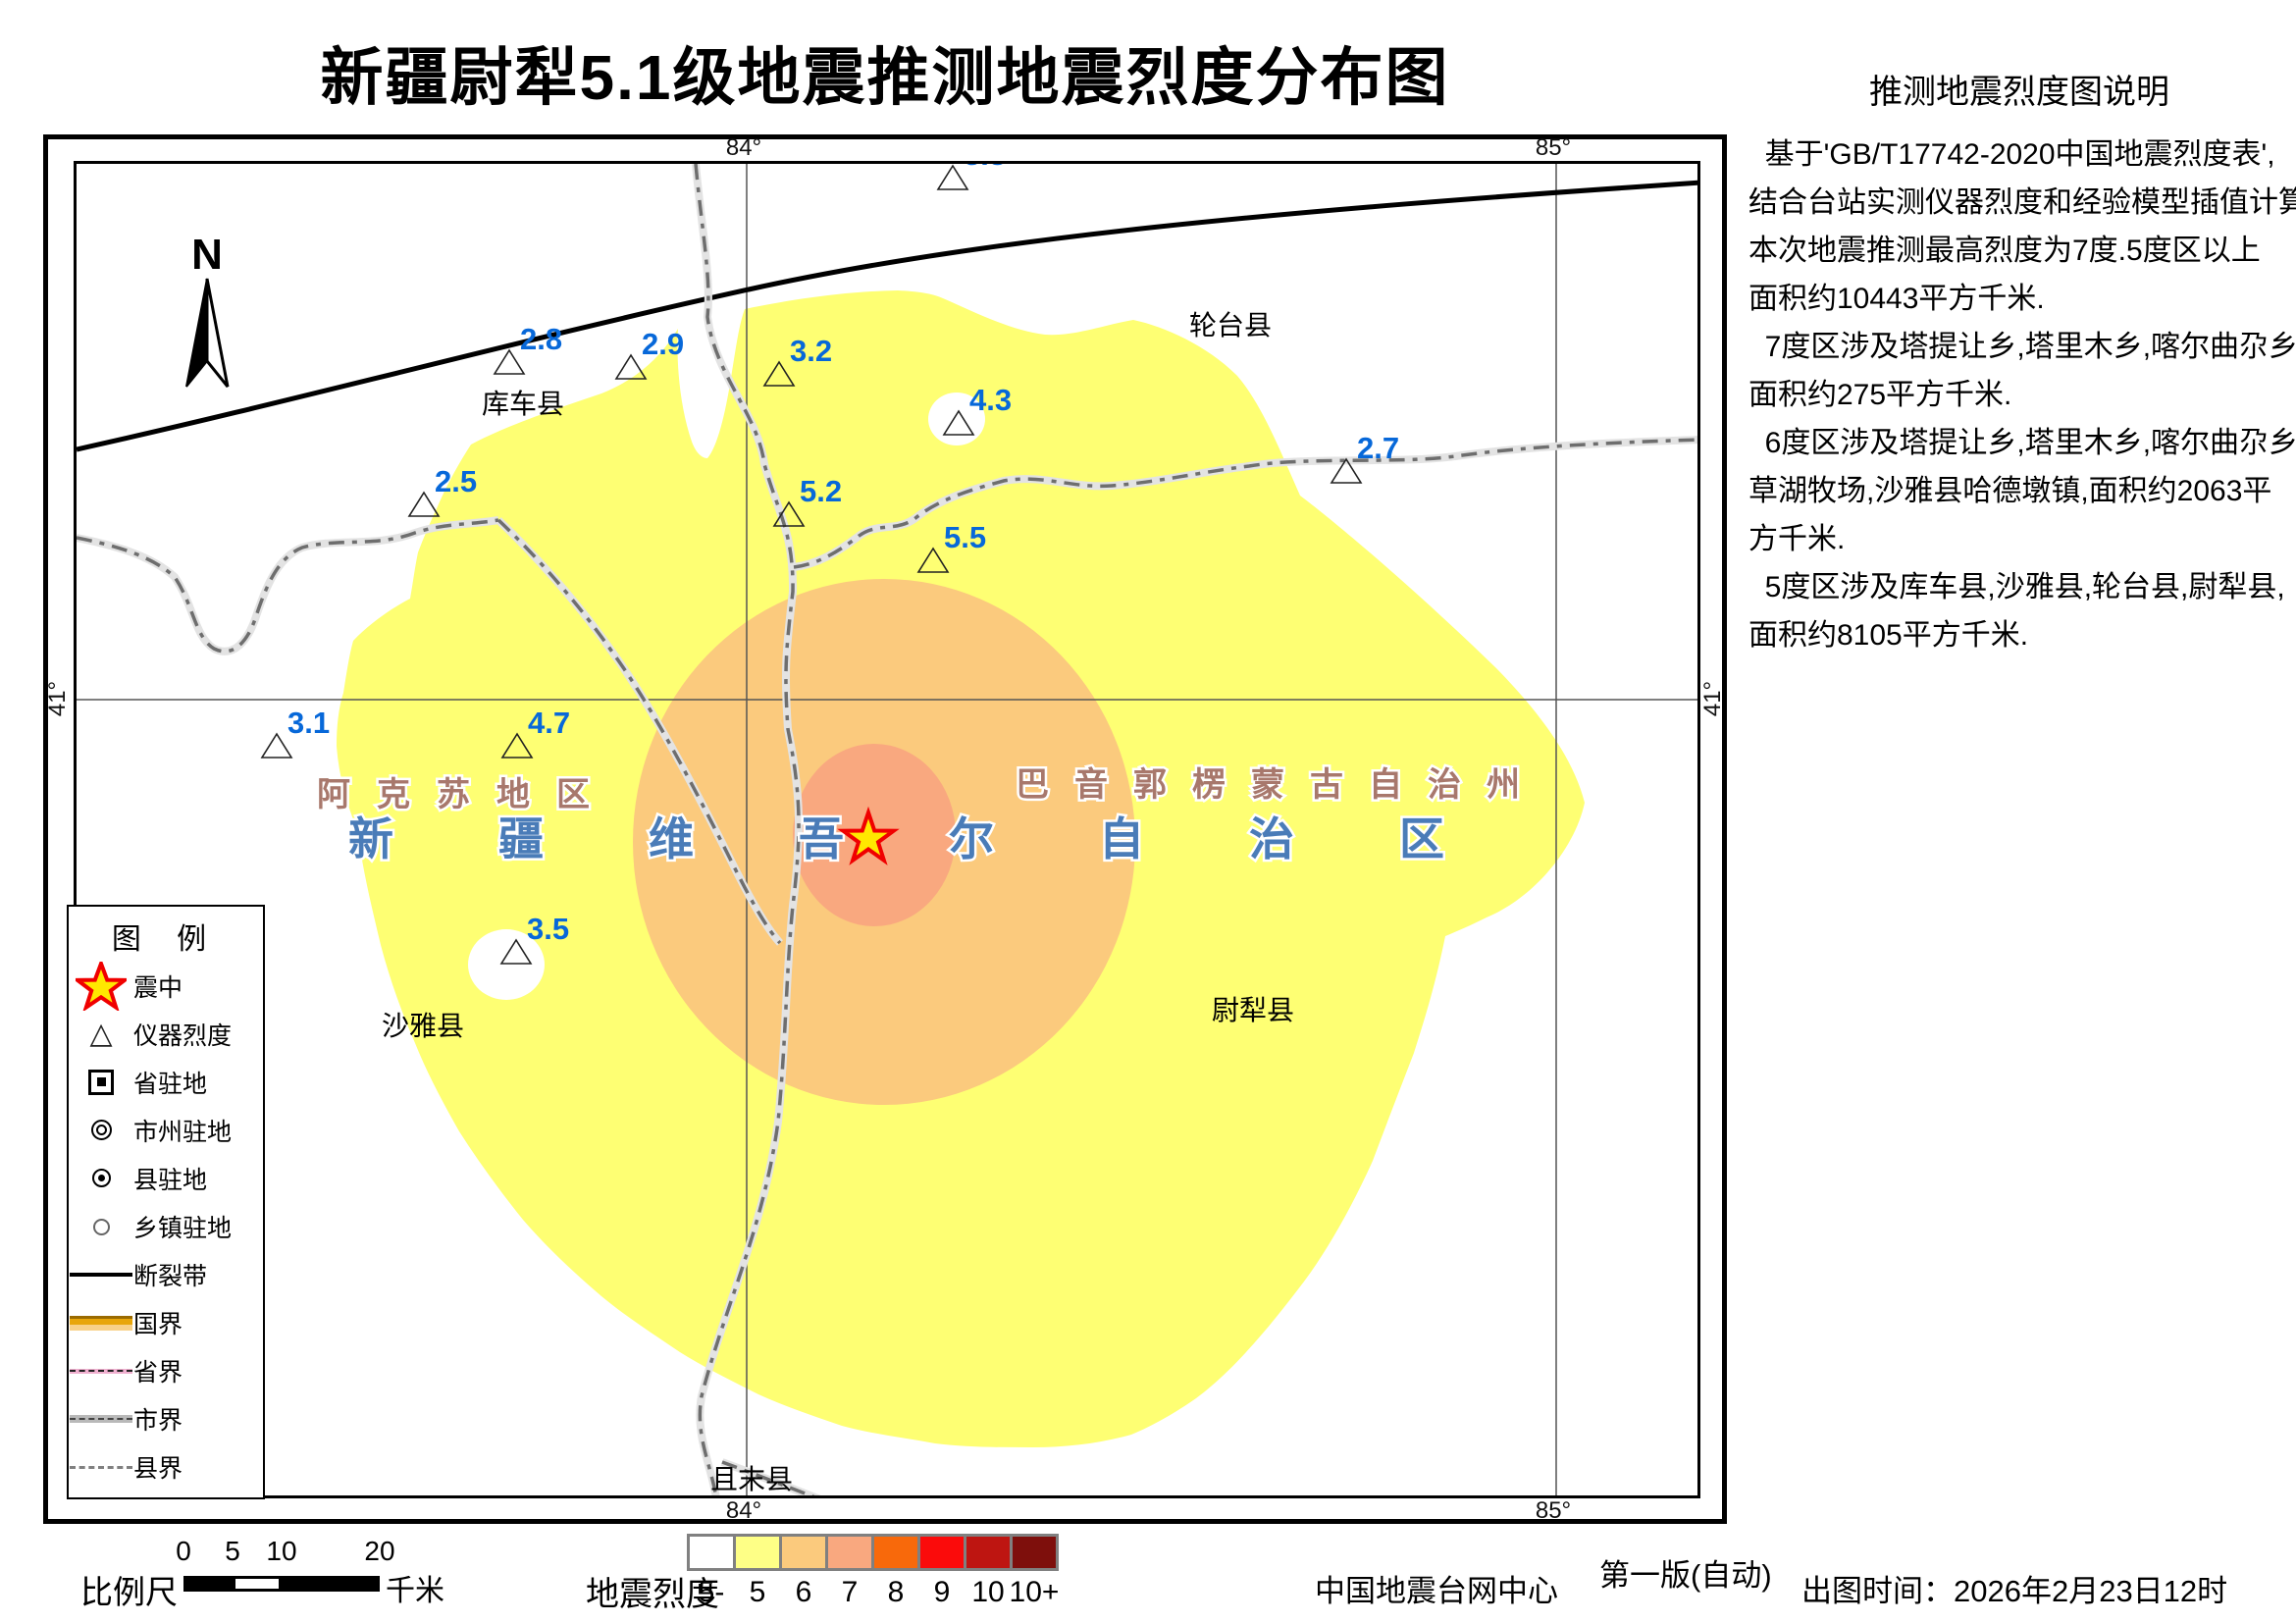 Image resolution: width=2296 pixels, height=1623 pixels. I want to click on legend-box: 图 例 震中 △ 仪器烈度 省驻地 市州驻地 县驻地, so click(166, 1202).